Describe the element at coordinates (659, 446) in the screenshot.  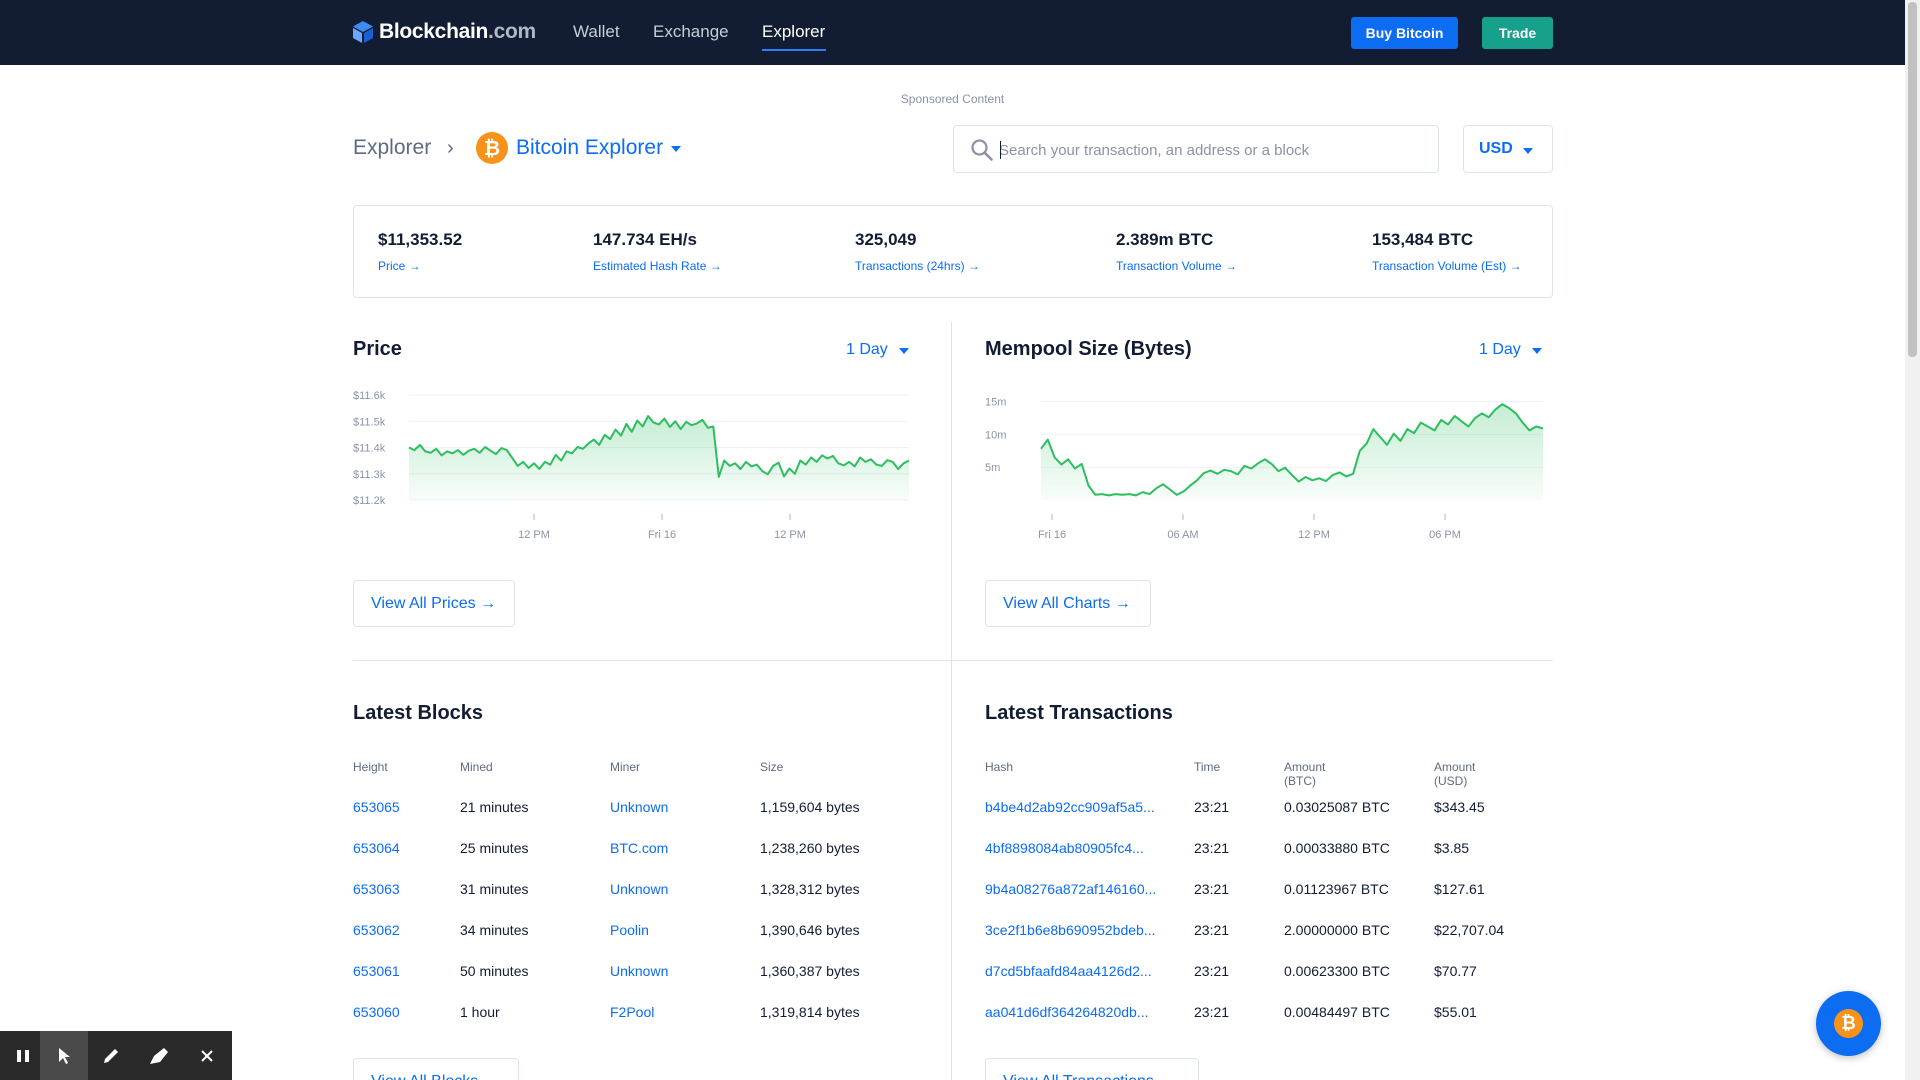
I see `price-series-line` at that location.